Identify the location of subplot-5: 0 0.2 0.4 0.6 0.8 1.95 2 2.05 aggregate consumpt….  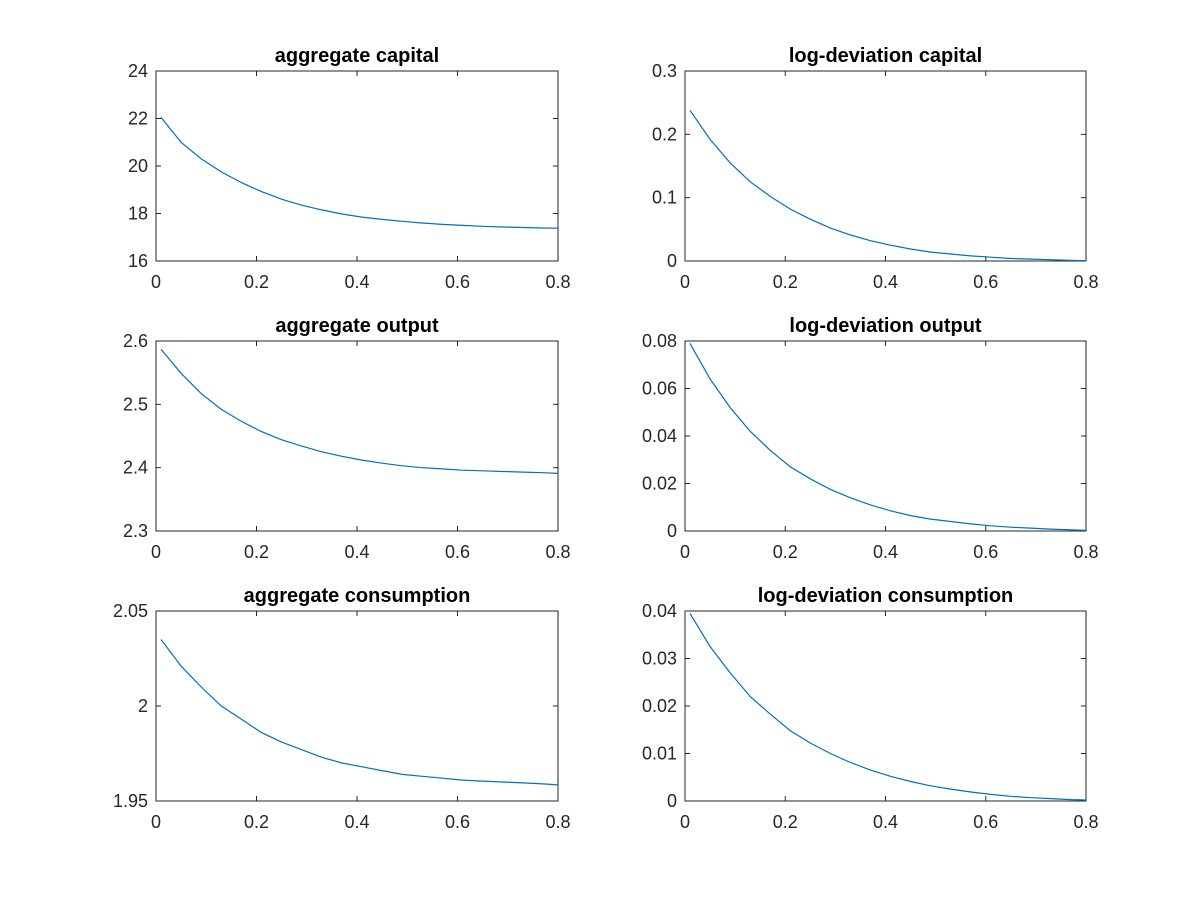
(342, 708).